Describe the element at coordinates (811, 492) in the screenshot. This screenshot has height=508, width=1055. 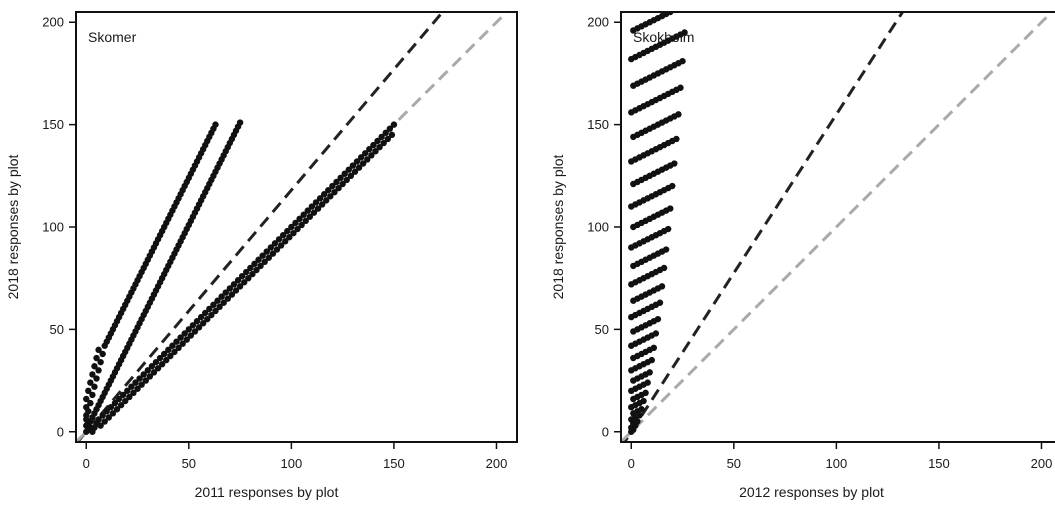
I see `x-axis-label: 2012 responses by plot` at that location.